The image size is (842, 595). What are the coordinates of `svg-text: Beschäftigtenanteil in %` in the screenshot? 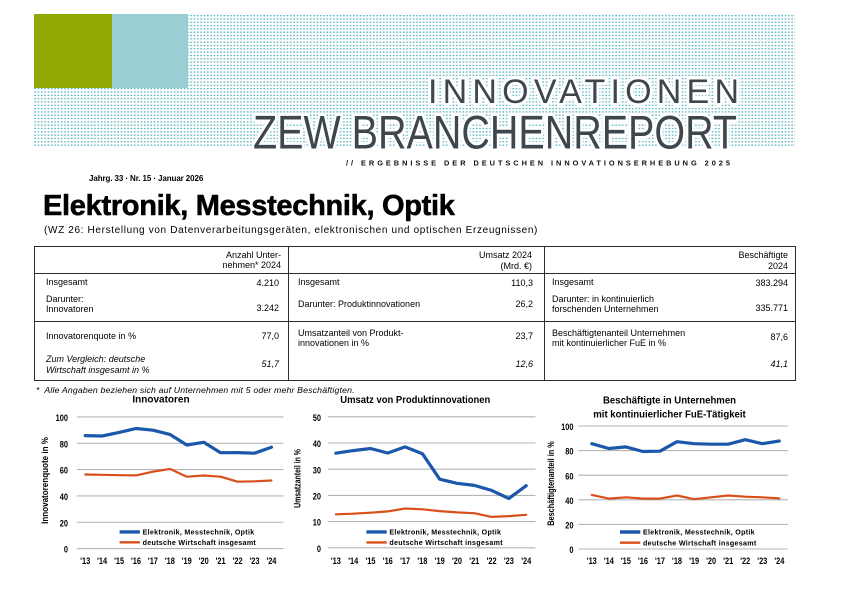 It's located at (550, 483).